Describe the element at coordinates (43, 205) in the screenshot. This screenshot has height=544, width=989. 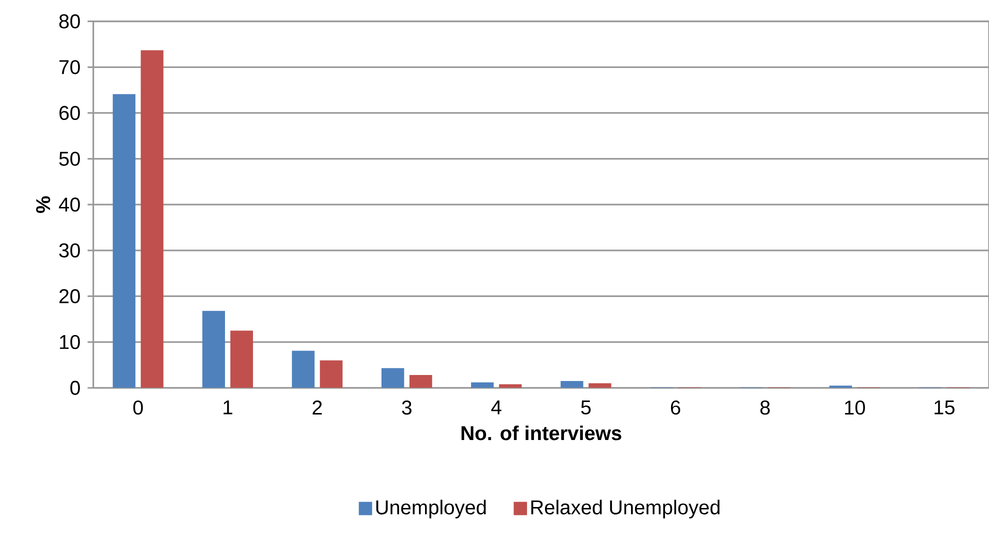
I see `y-axis-title: %` at that location.